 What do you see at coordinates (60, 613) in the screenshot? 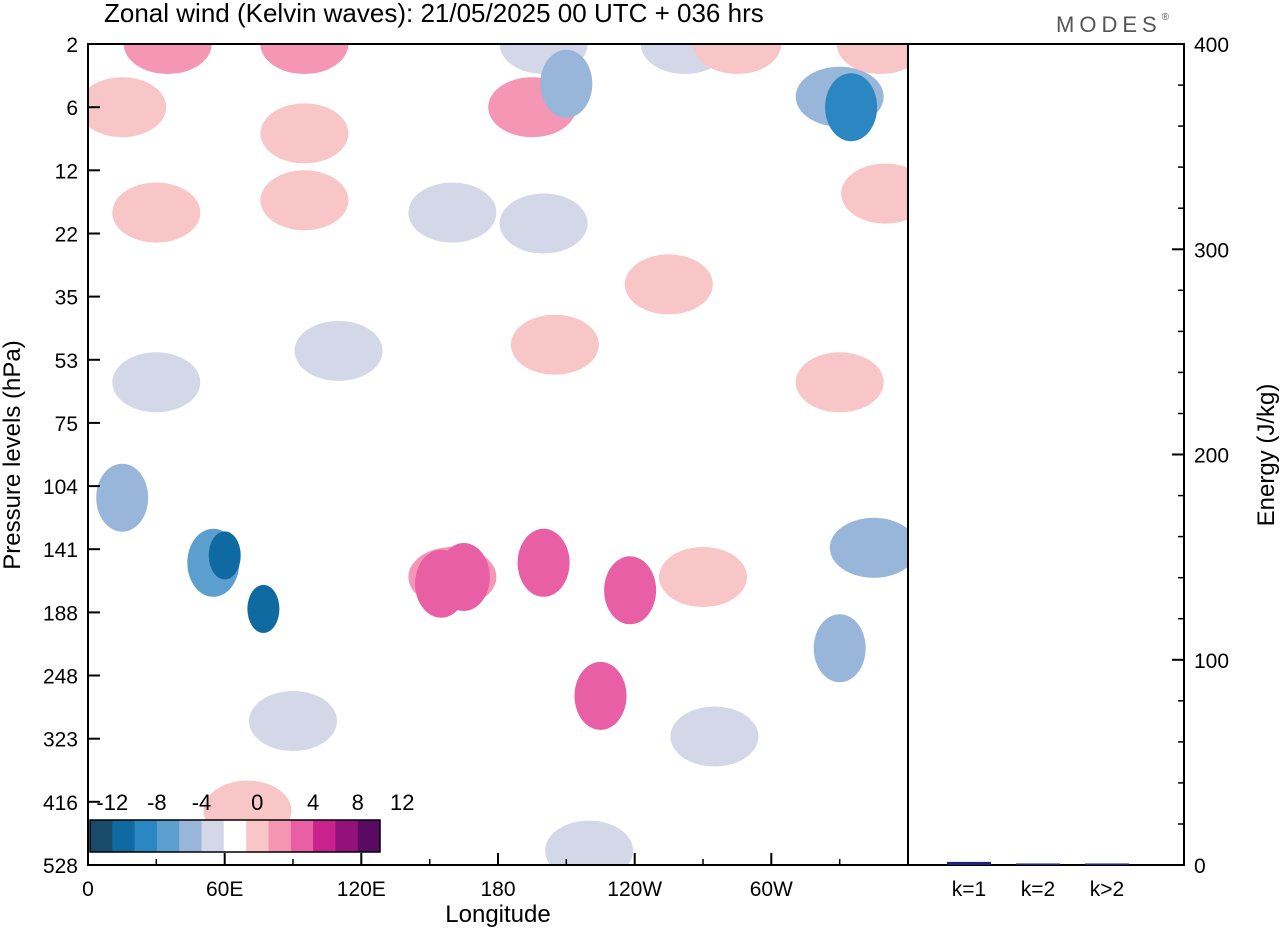
I see `y-tick-label: 188` at bounding box center [60, 613].